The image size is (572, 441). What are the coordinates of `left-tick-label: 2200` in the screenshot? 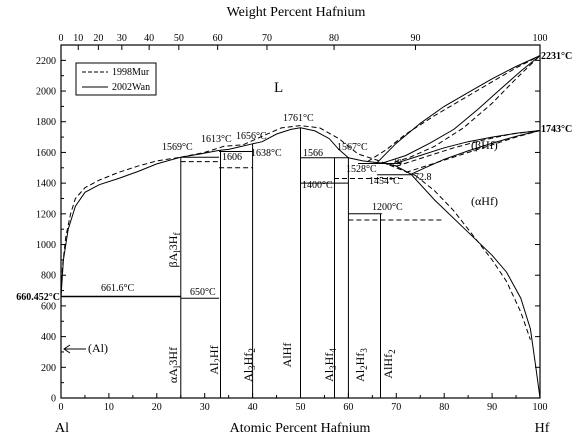 It's located at (46, 61).